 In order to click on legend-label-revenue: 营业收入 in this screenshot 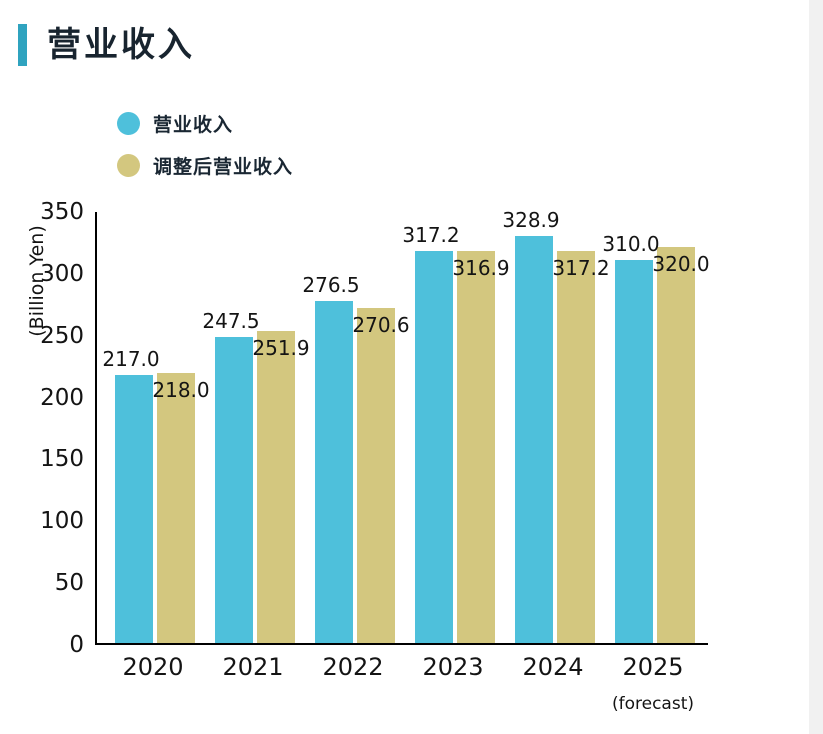, I will do `click(193, 125)`.